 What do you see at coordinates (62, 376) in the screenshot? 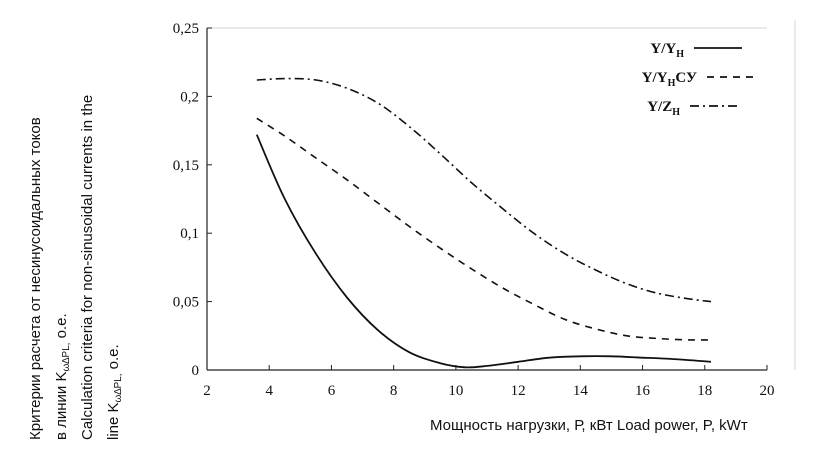
I see `y-axis-label-line-2: в линии Kω∆PL, о.е.` at bounding box center [62, 376].